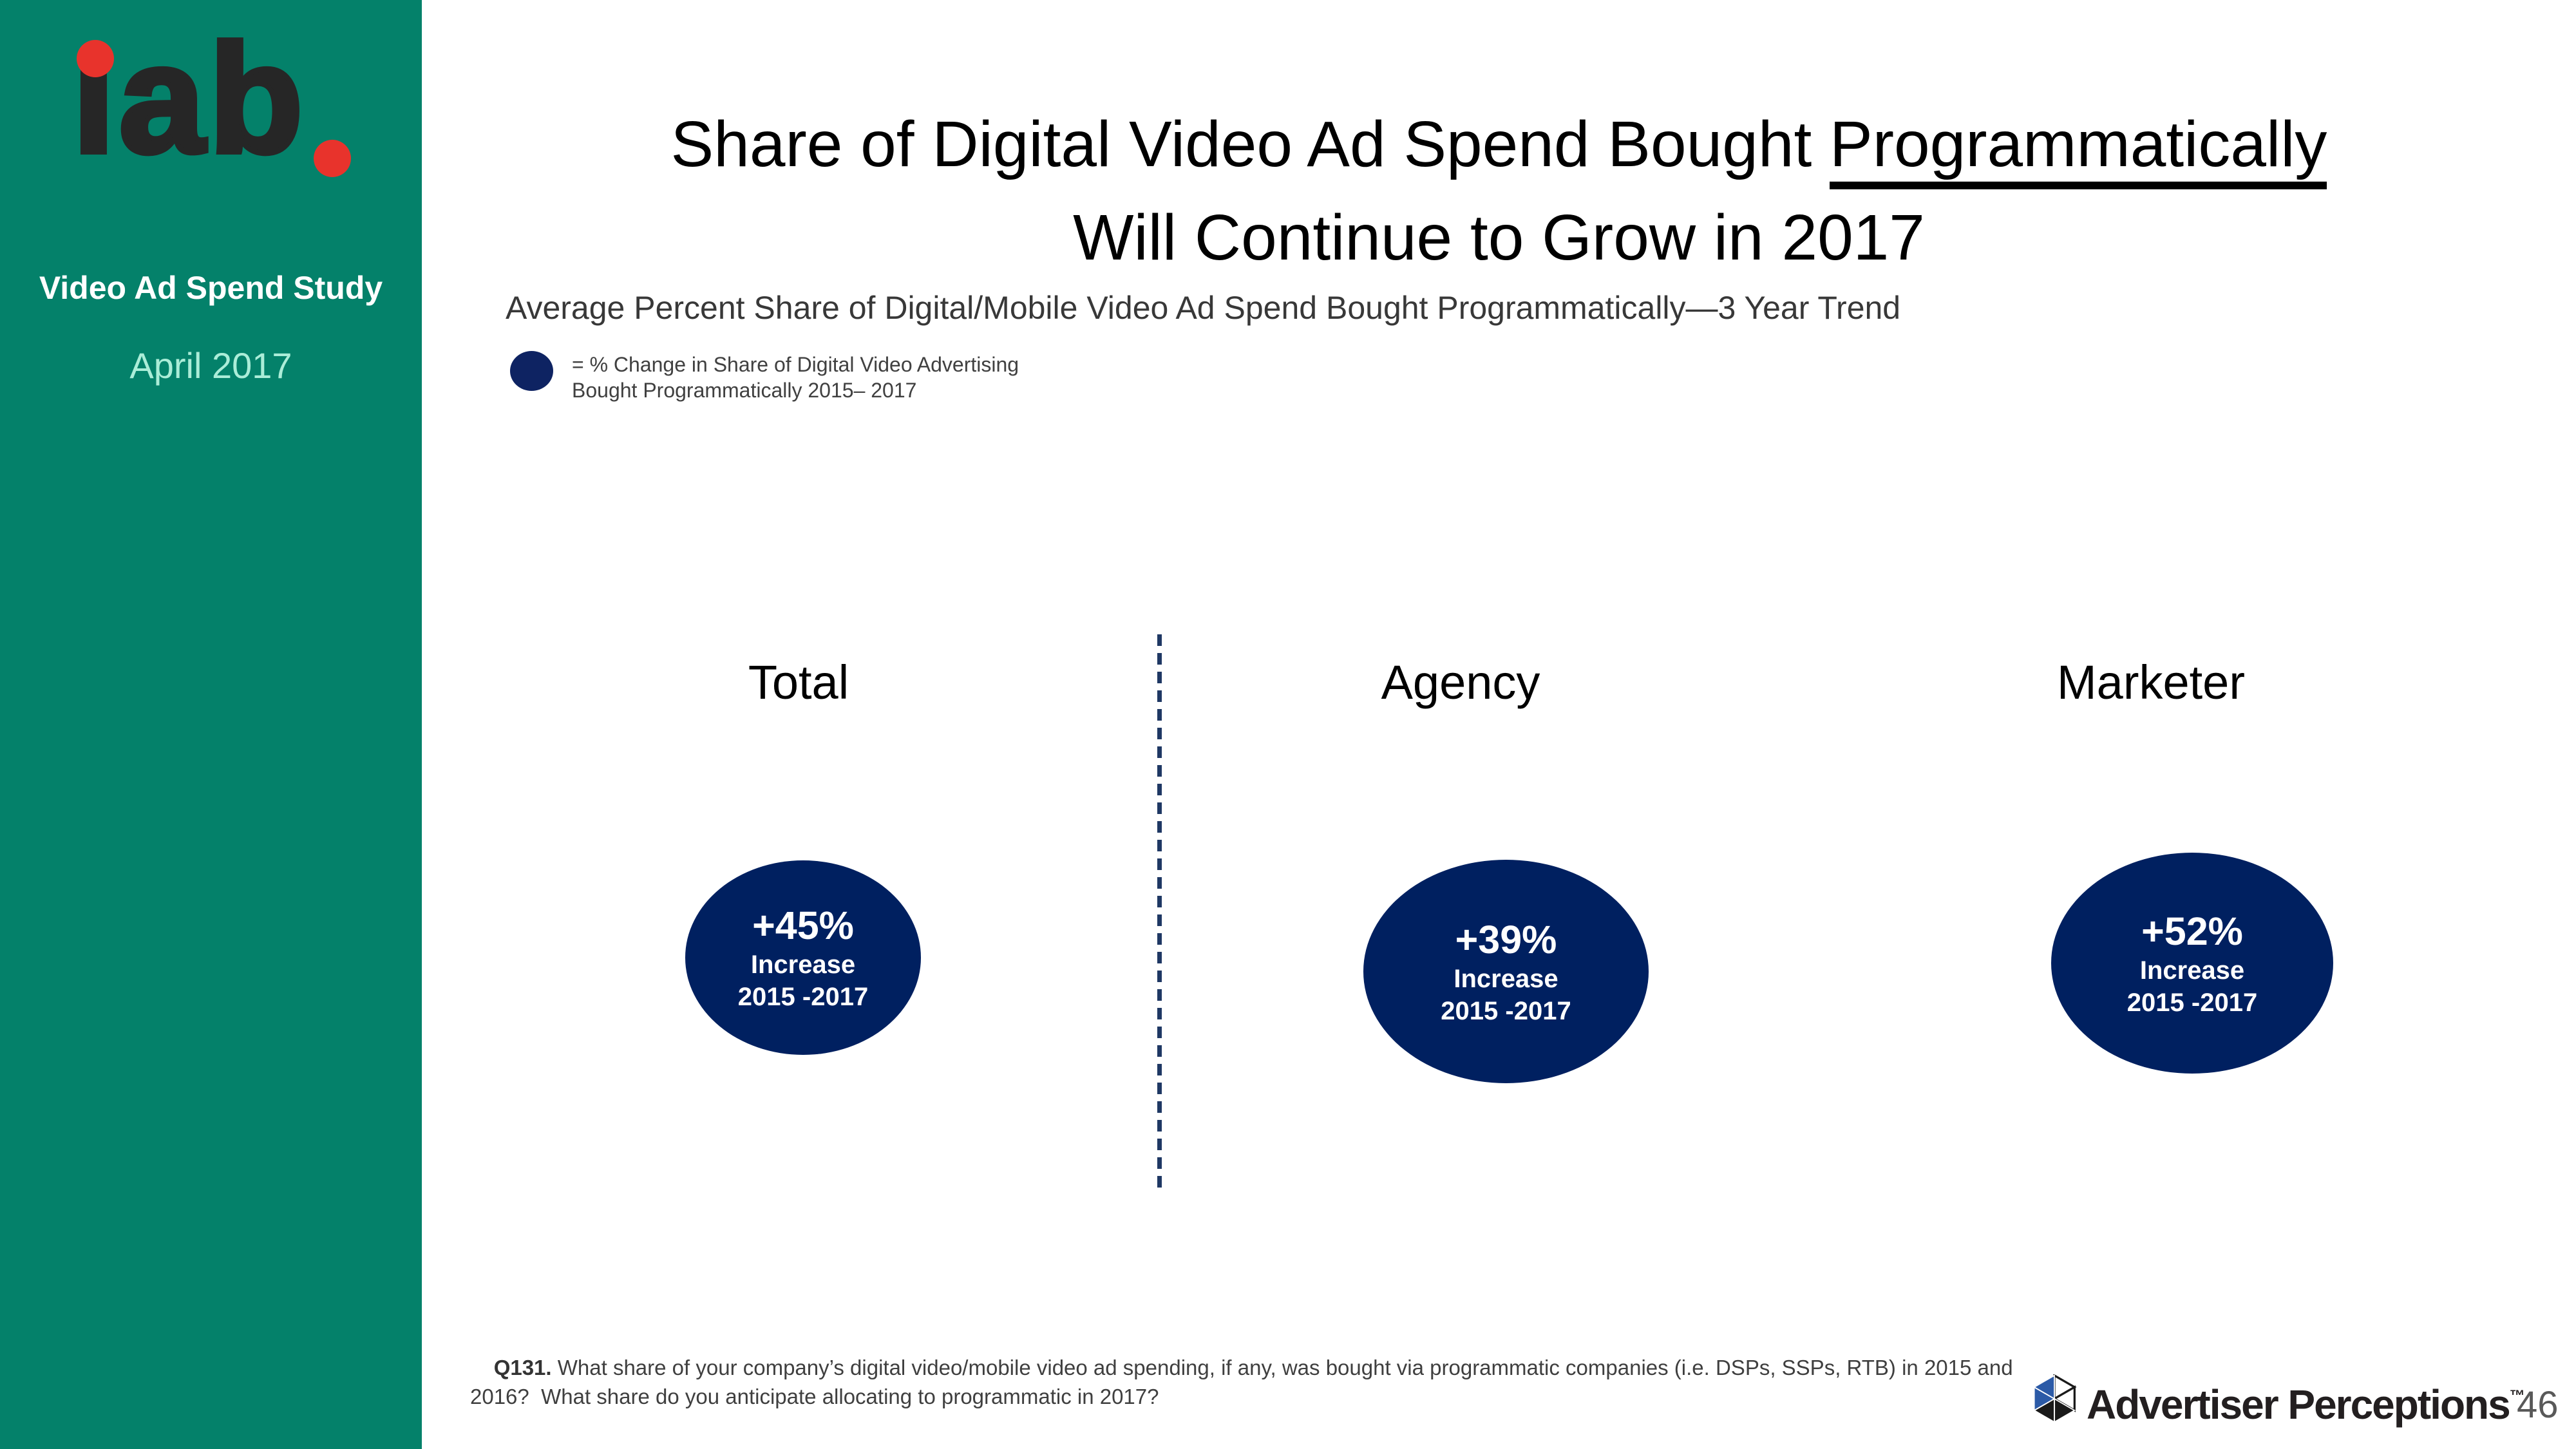  What do you see at coordinates (2078, 148) in the screenshot?
I see `slide-title-underlined-word: Programmatically` at bounding box center [2078, 148].